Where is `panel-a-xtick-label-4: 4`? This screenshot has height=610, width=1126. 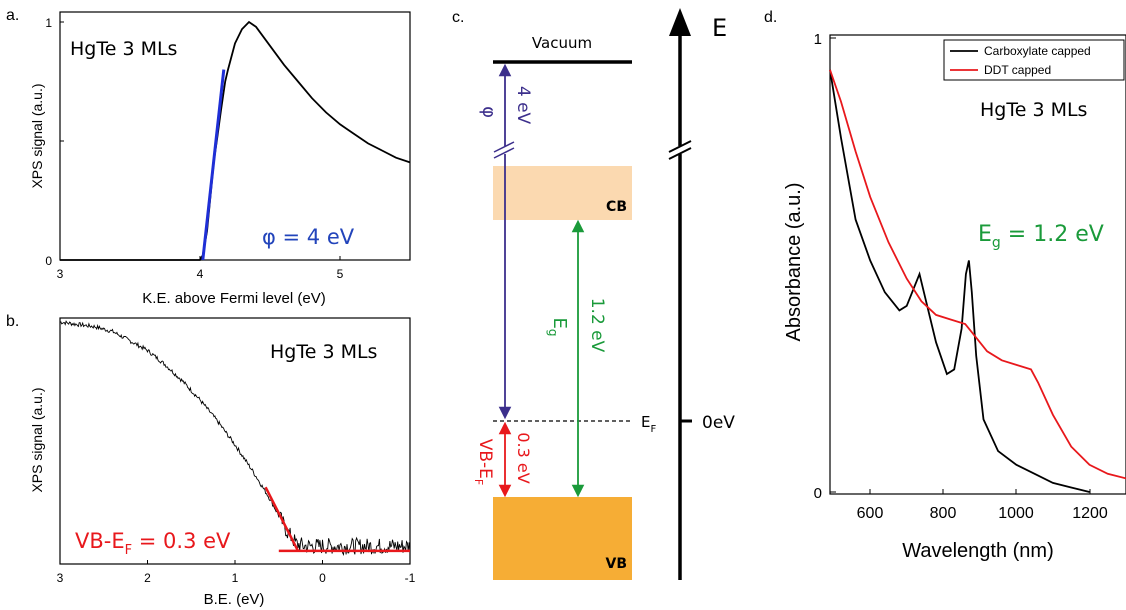
panel-a-xtick-label-4: 4 is located at coordinates (200, 274).